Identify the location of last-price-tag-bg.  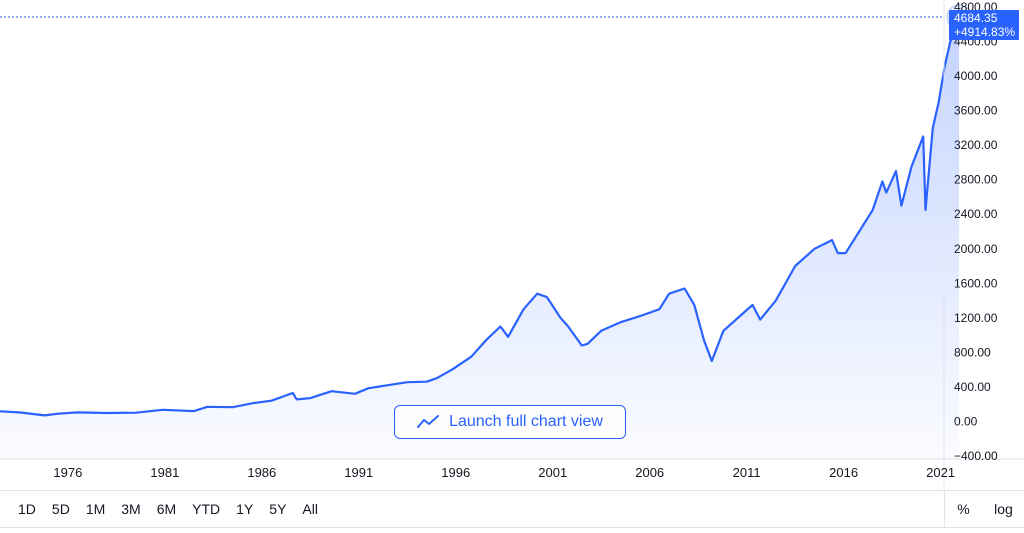
(984, 24).